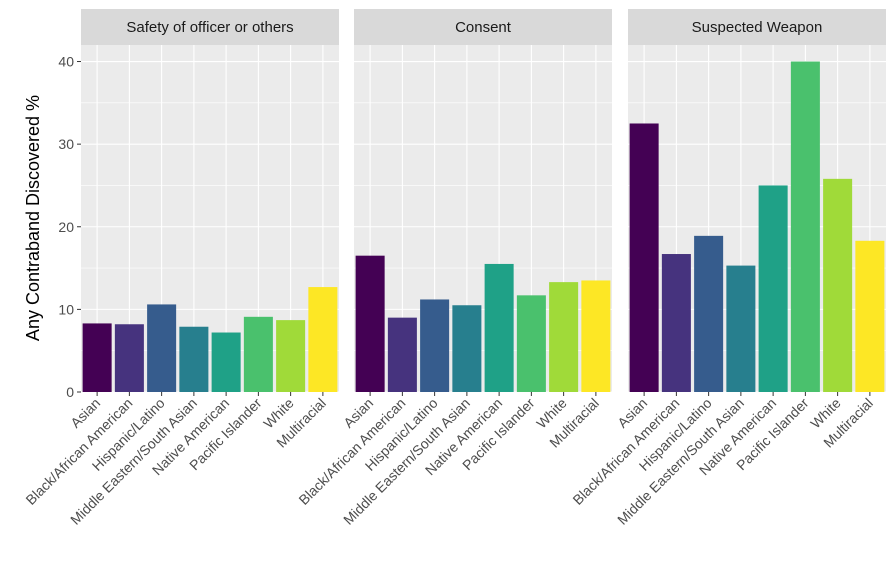 This screenshot has width=886, height=561. I want to click on y-tick-label: 40, so click(66, 62).